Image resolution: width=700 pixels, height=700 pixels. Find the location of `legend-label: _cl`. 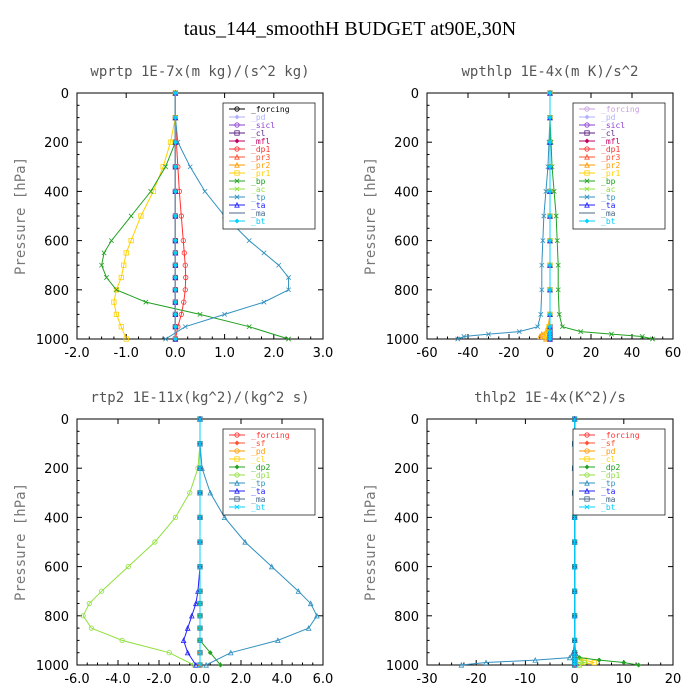

legend-label: _cl is located at coordinates (258, 133).